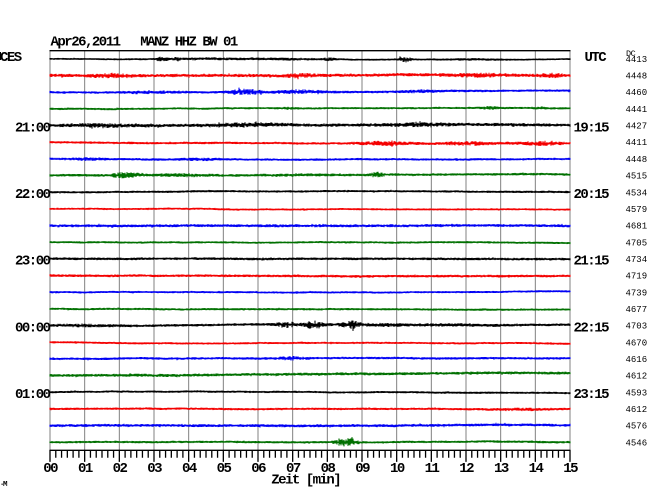  I want to click on svg-text: 07, so click(293, 469).